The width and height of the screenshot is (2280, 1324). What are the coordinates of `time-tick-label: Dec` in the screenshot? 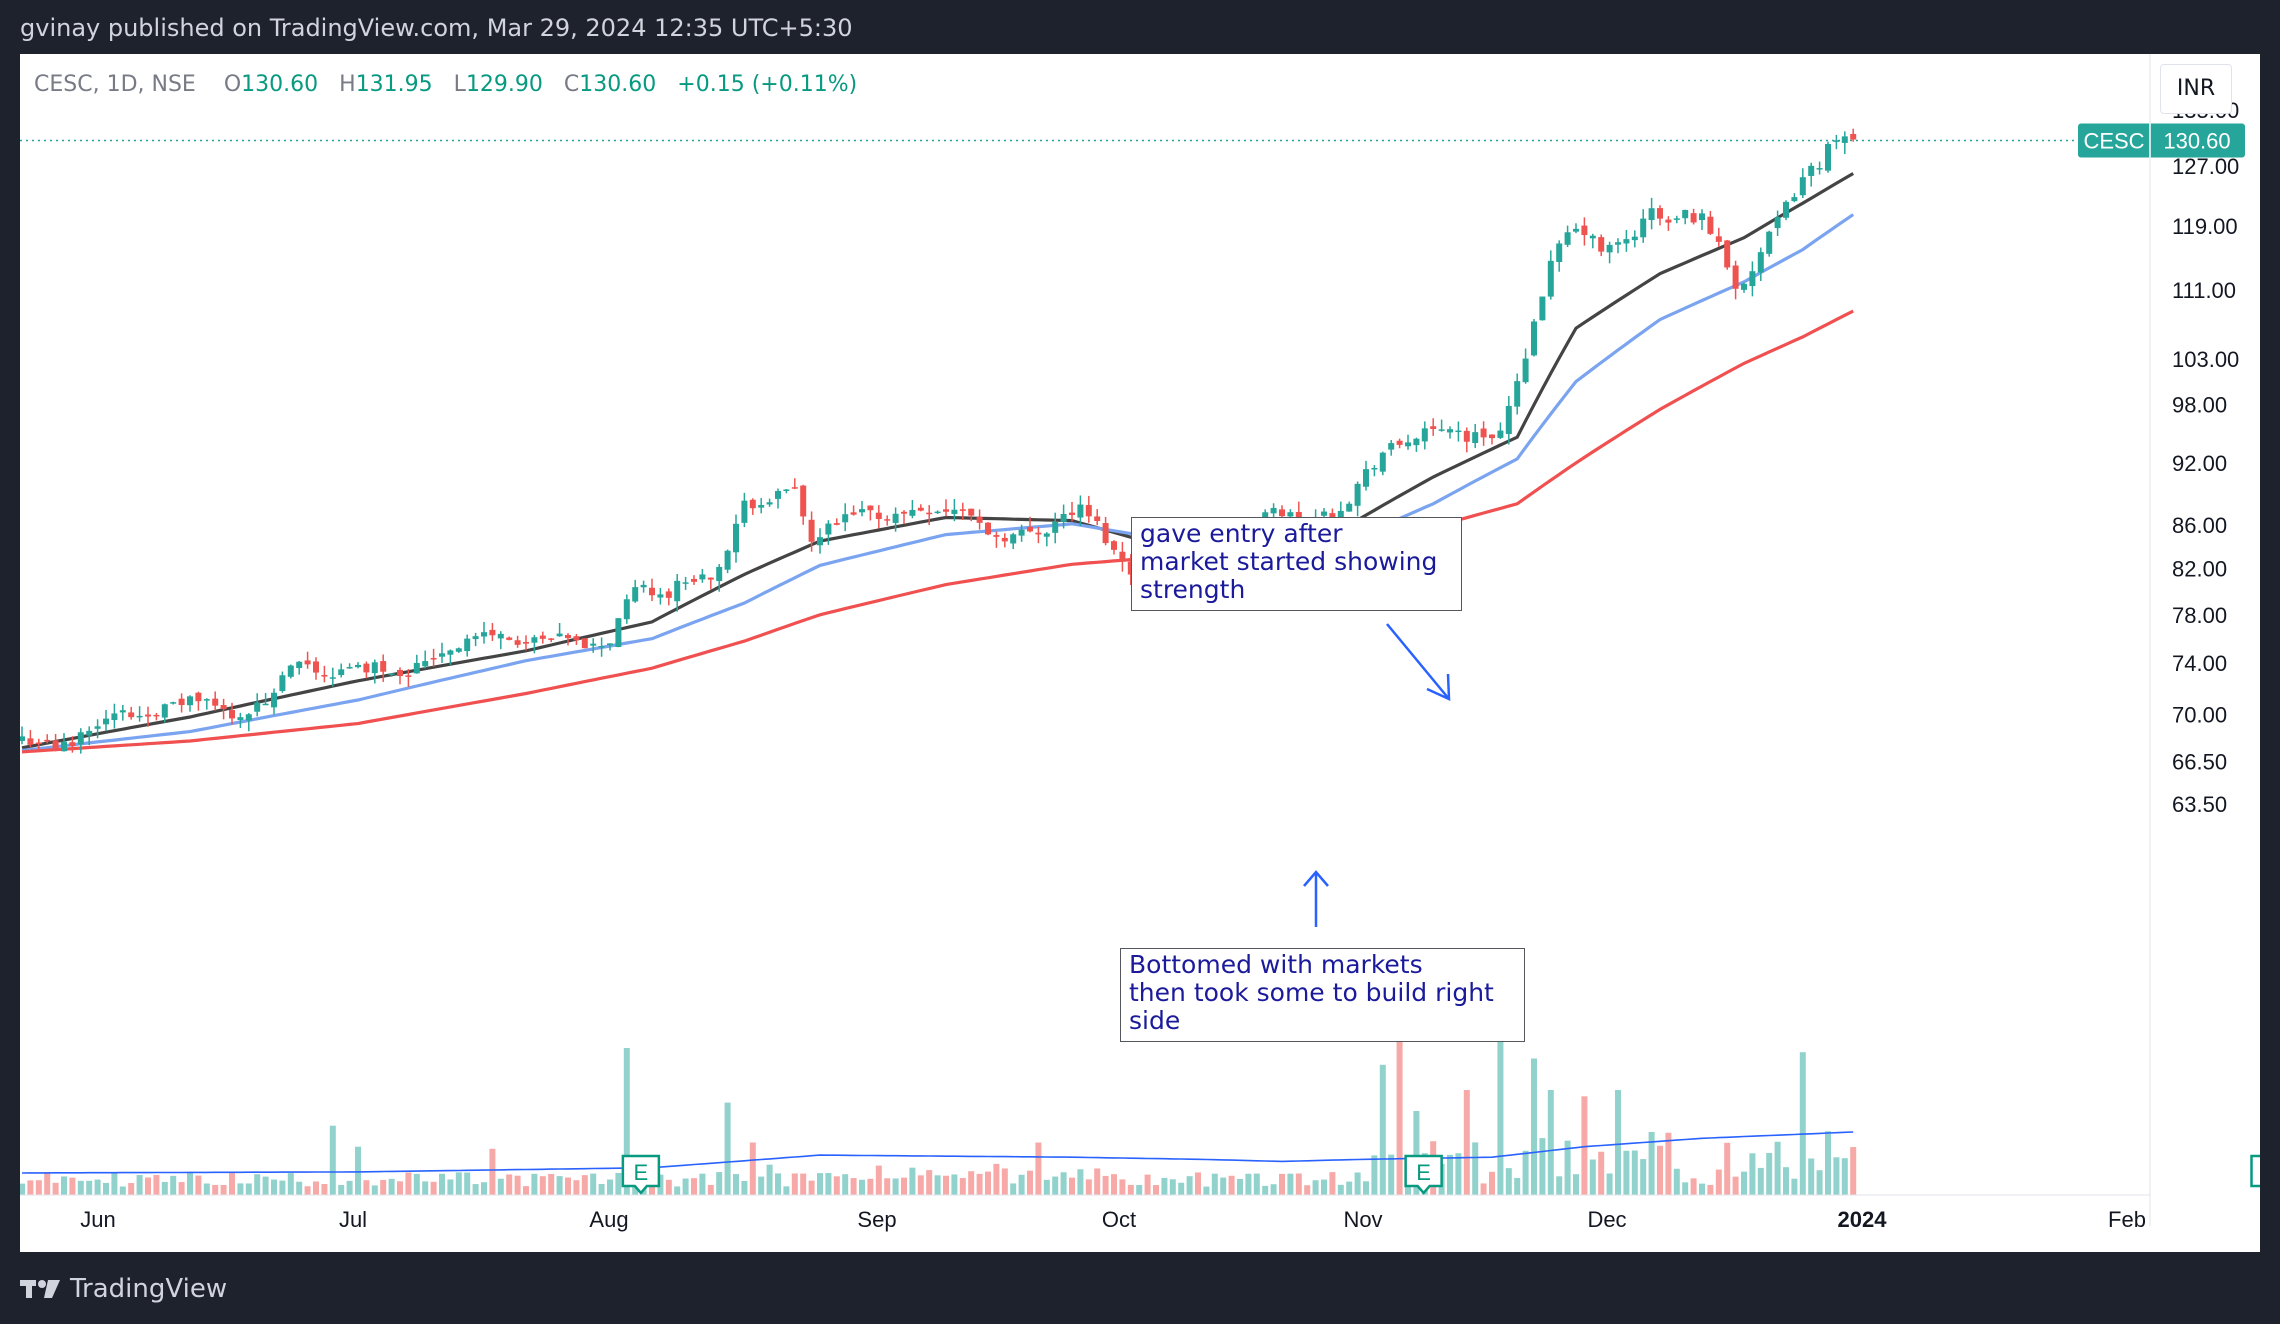 It's located at (1606, 1219).